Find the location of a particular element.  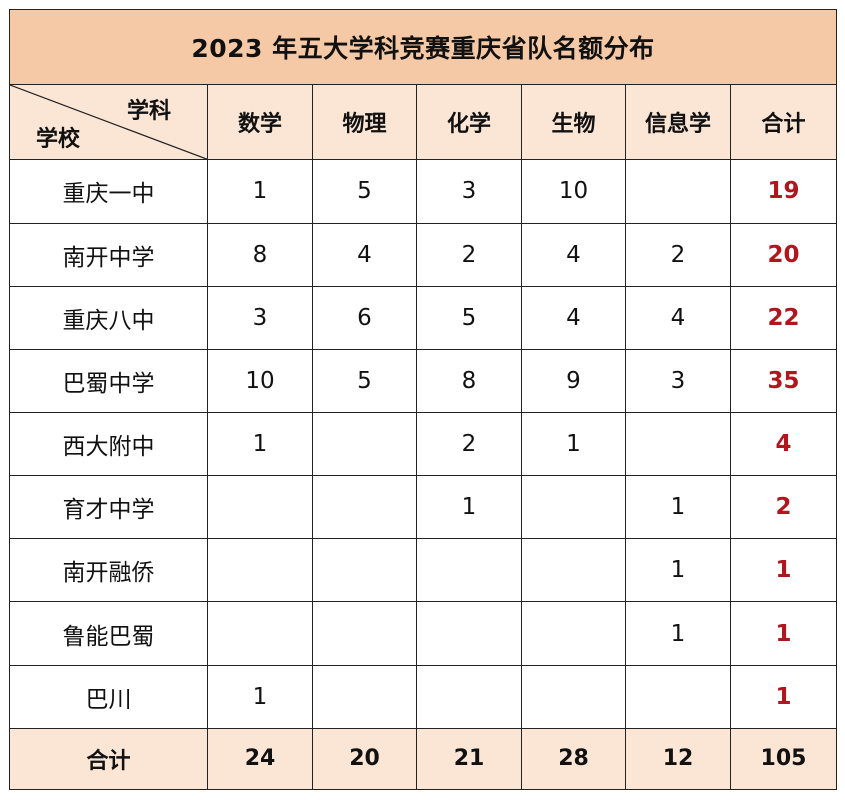

table-row: 巴川 1 1 is located at coordinates (423, 696).